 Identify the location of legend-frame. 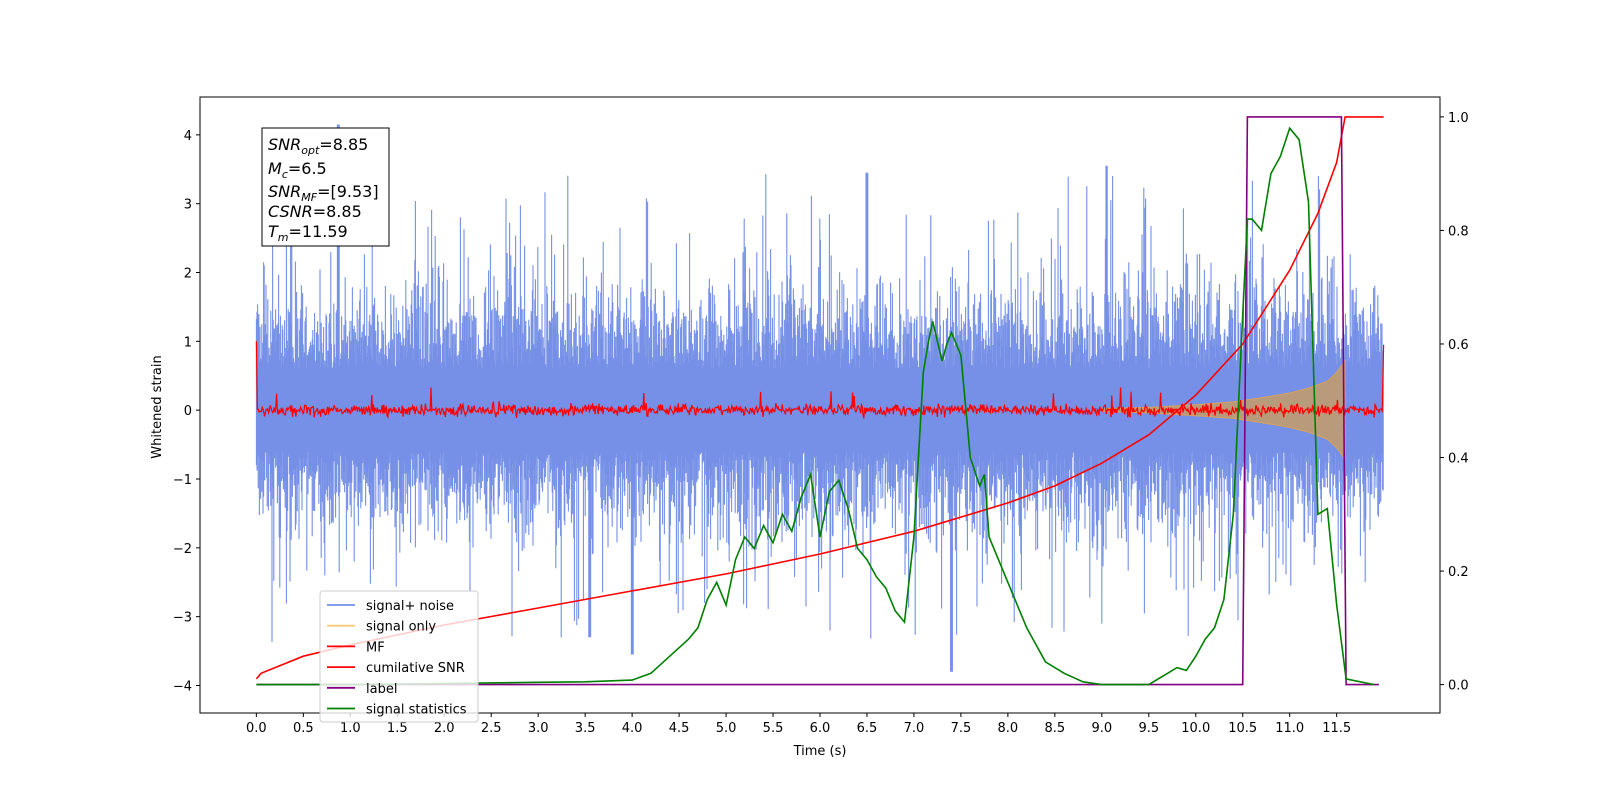
(399, 656).